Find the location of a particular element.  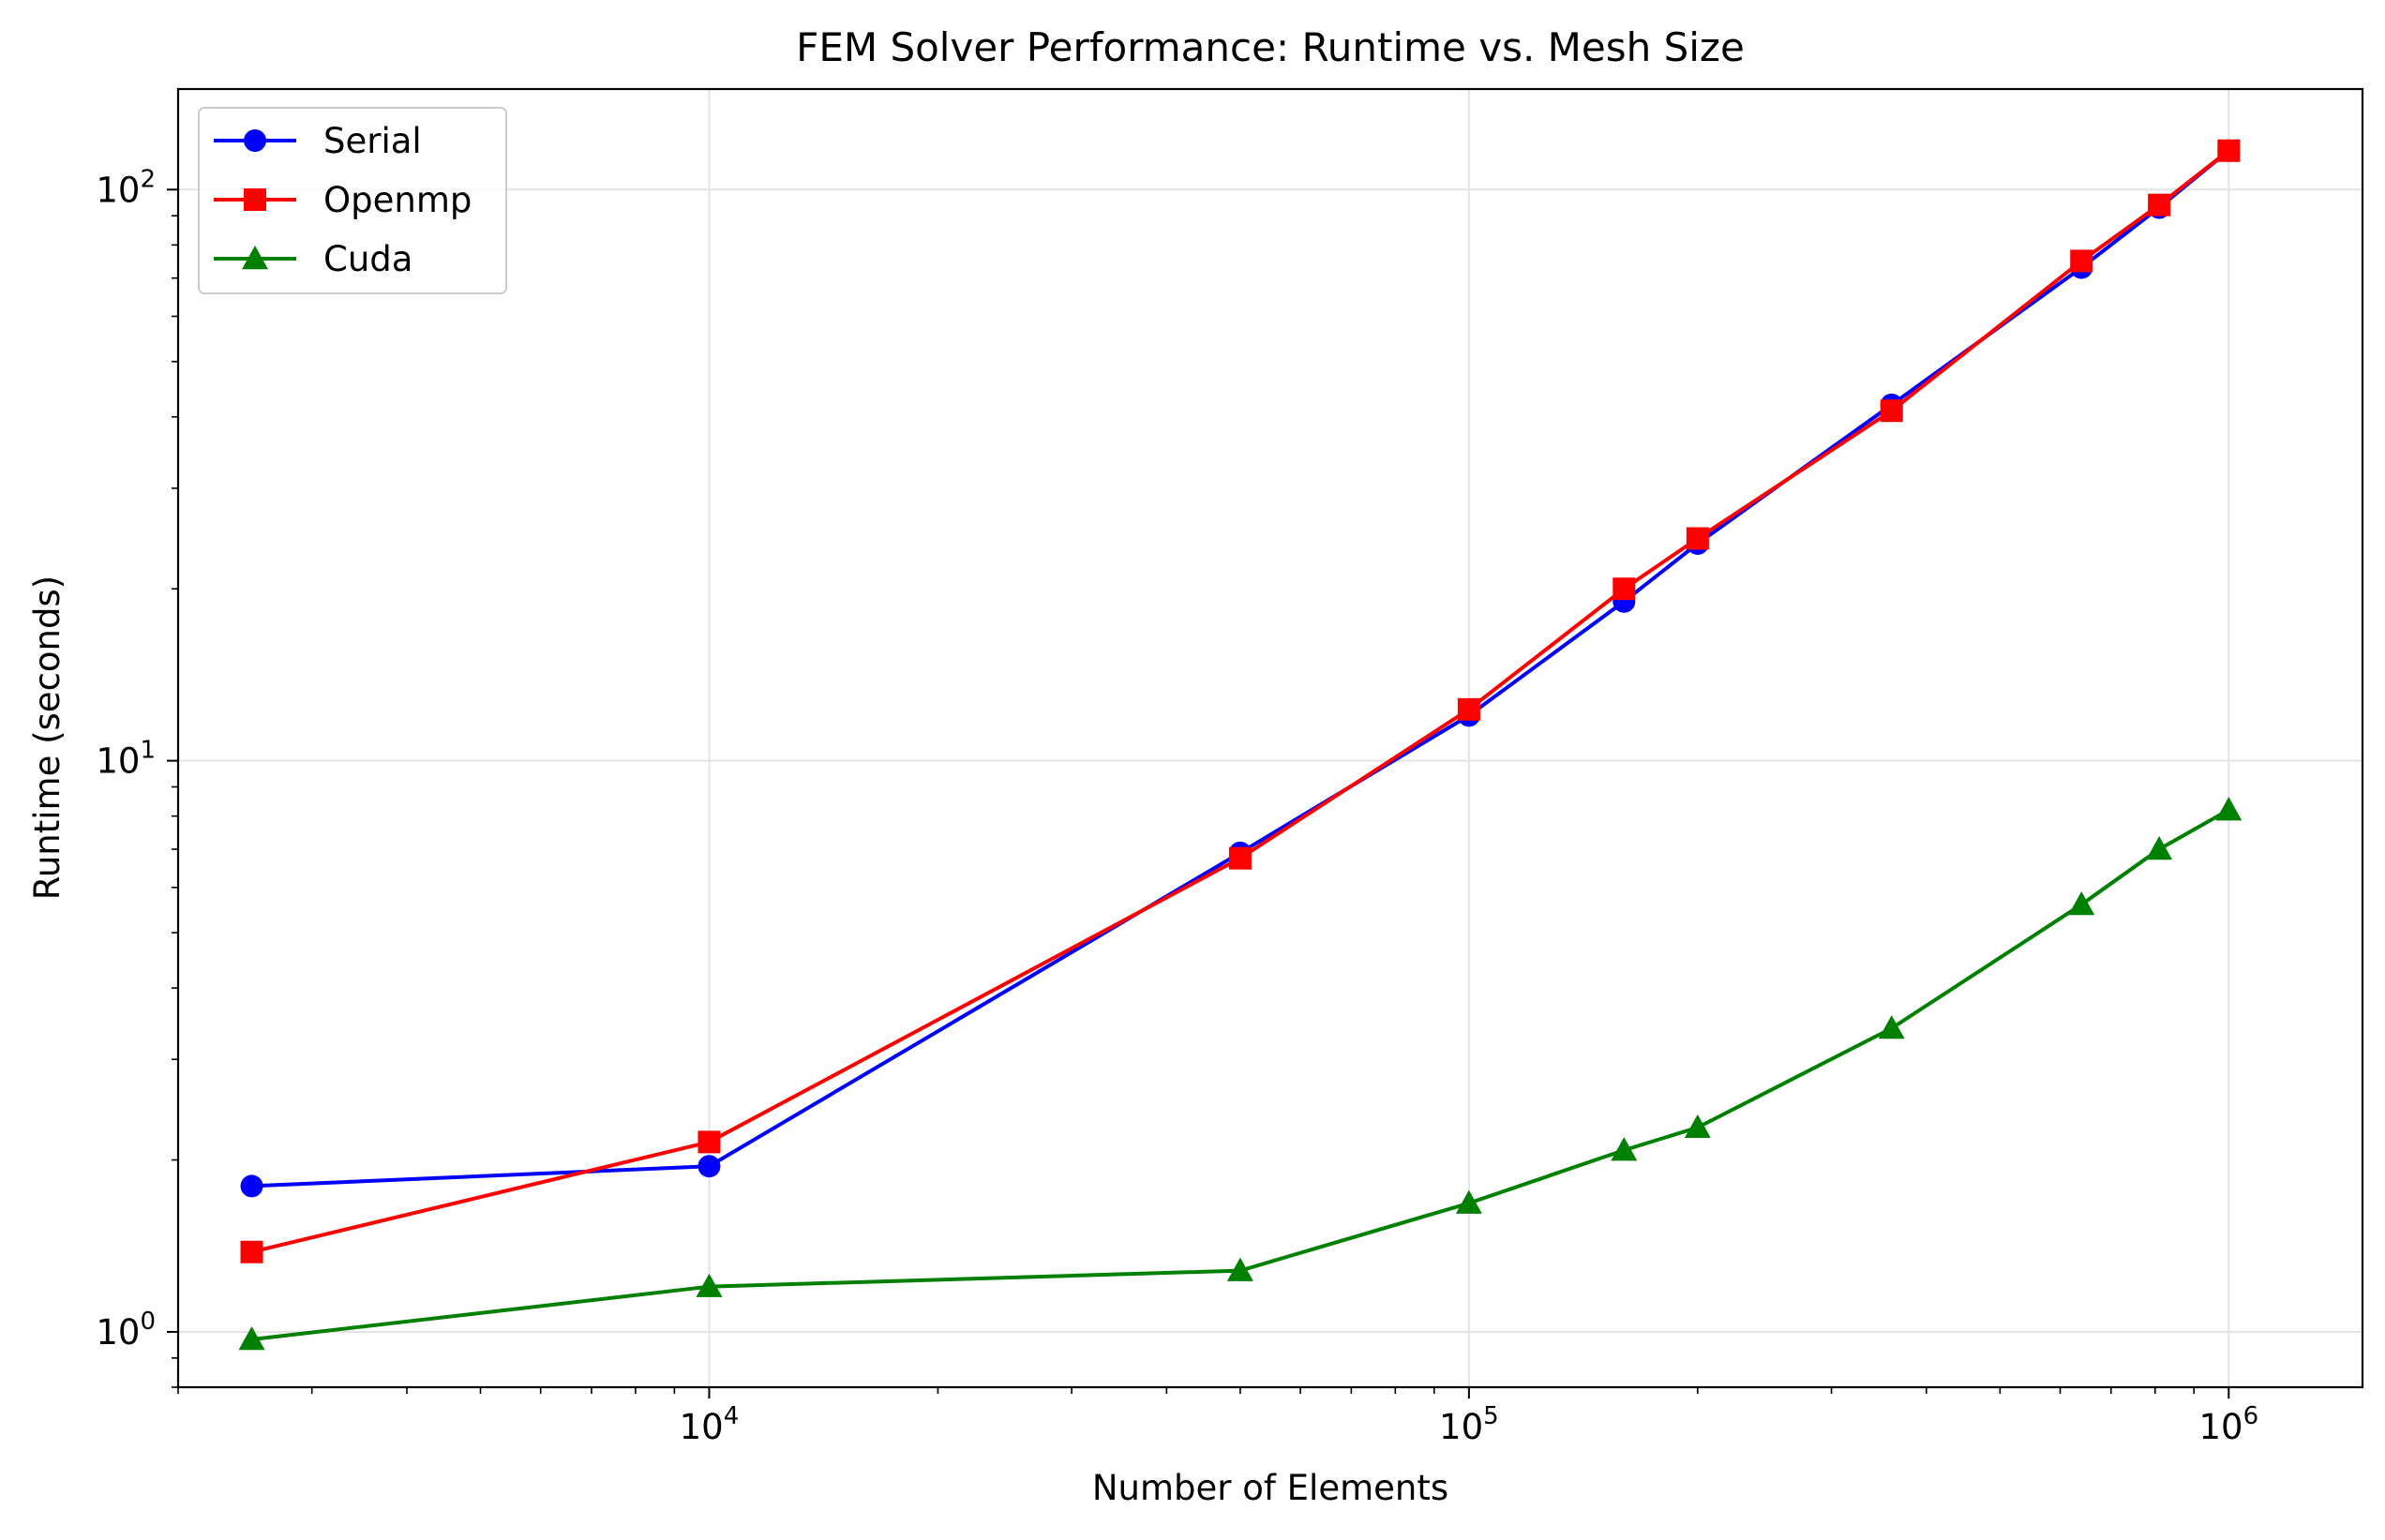

x-axis-label: Number of Elements is located at coordinates (1270, 1488).